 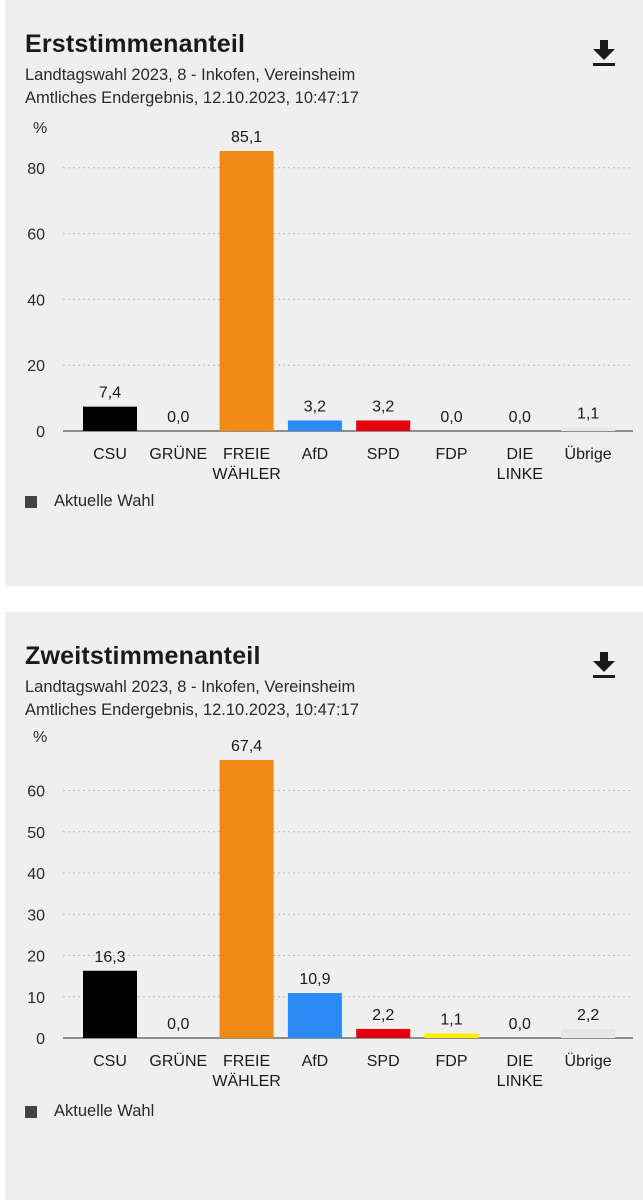 I want to click on data-label: 67,4, so click(x=246, y=746).